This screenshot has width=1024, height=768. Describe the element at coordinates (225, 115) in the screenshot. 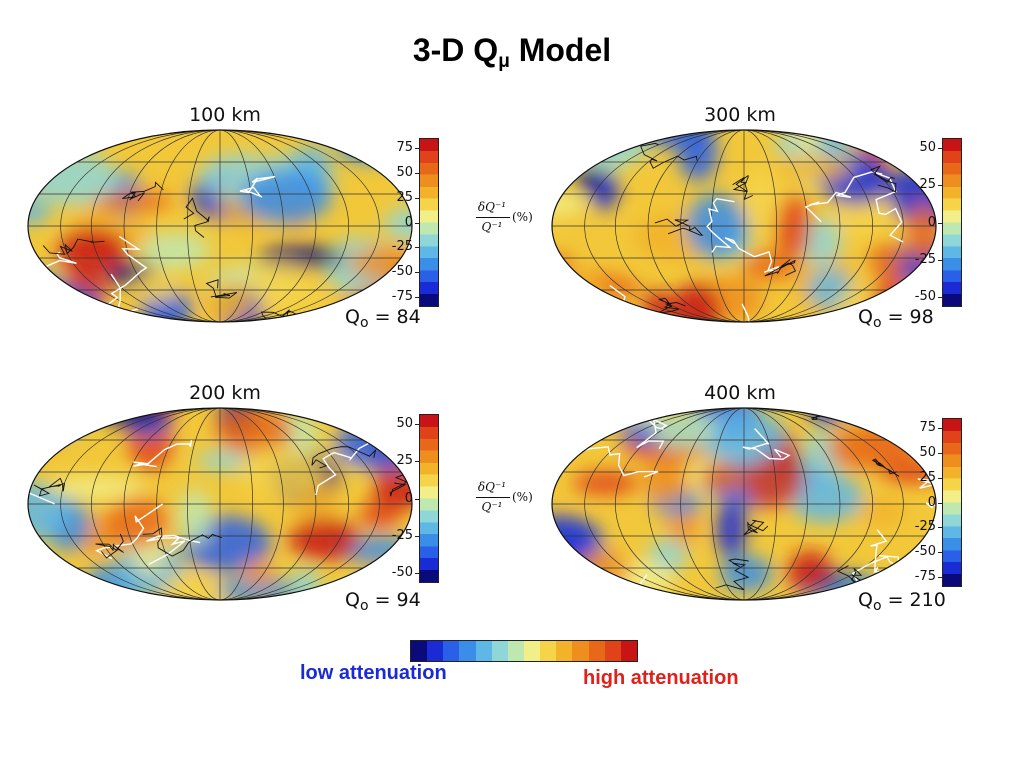

I see `panel-depth-title: 100 km` at that location.